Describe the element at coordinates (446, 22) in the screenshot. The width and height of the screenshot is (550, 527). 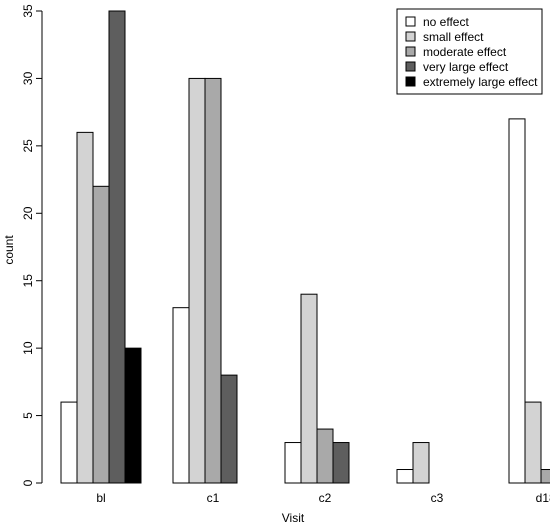
I see `legend-label: no effect` at that location.